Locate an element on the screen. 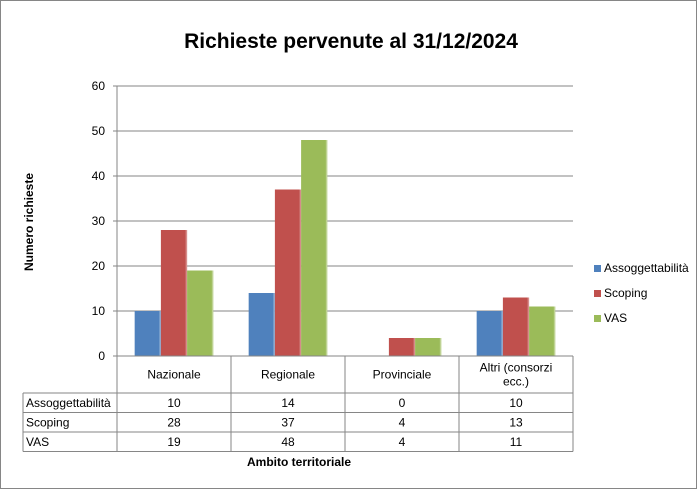 Image resolution: width=697 pixels, height=489 pixels. chart-title: Richieste pervenute al 31/12/2024 is located at coordinates (351, 41).